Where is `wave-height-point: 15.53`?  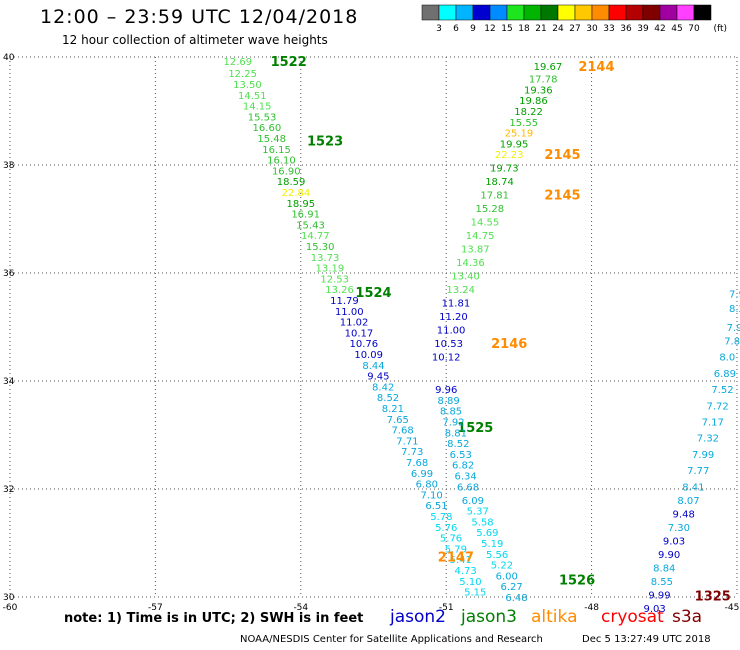 wave-height-point: 15.53 is located at coordinates (262, 117).